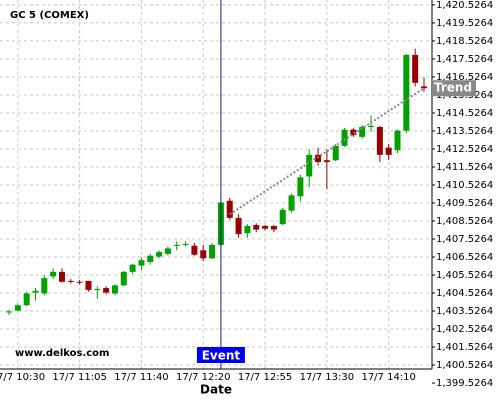 The image size is (500, 400). Describe the element at coordinates (79, 377) in the screenshot. I see `x-tick-label: 17/7 11:05` at that location.